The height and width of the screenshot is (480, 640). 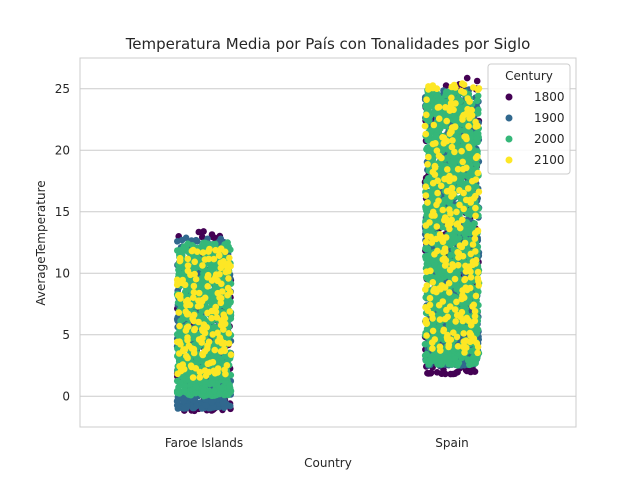 I want to click on y-axis-label: AverageTemperature, so click(x=41, y=242).